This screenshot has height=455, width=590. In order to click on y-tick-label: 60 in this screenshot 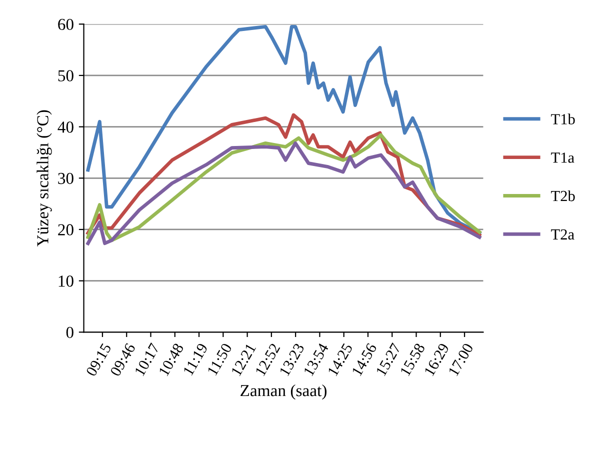, I will do `click(66, 24)`.